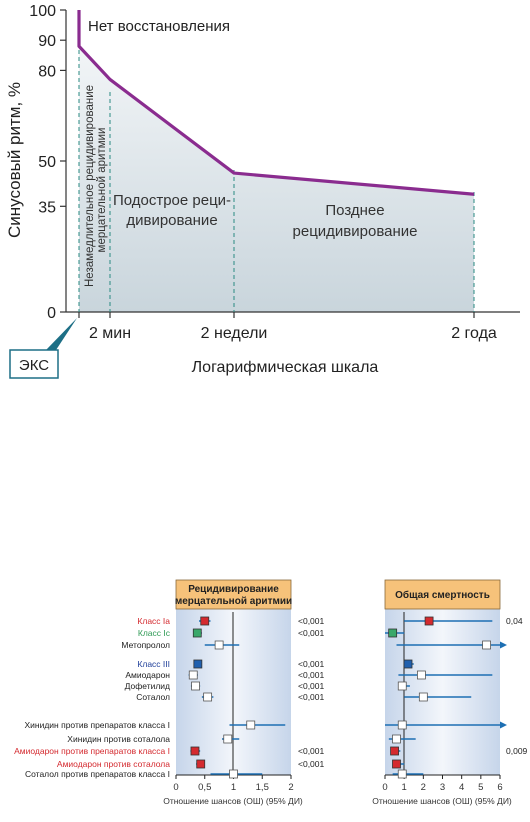  I want to click on row-label: Метопролол, so click(145, 645).